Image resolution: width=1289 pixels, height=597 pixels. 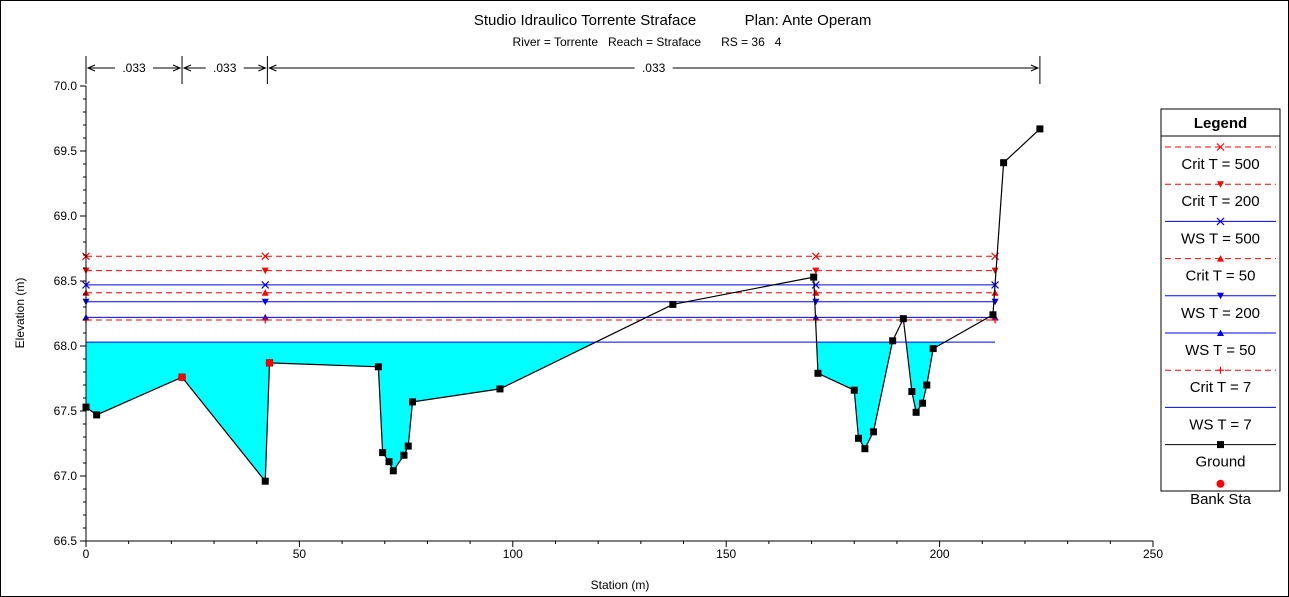 I want to click on x-tick-label: 150, so click(x=726, y=554).